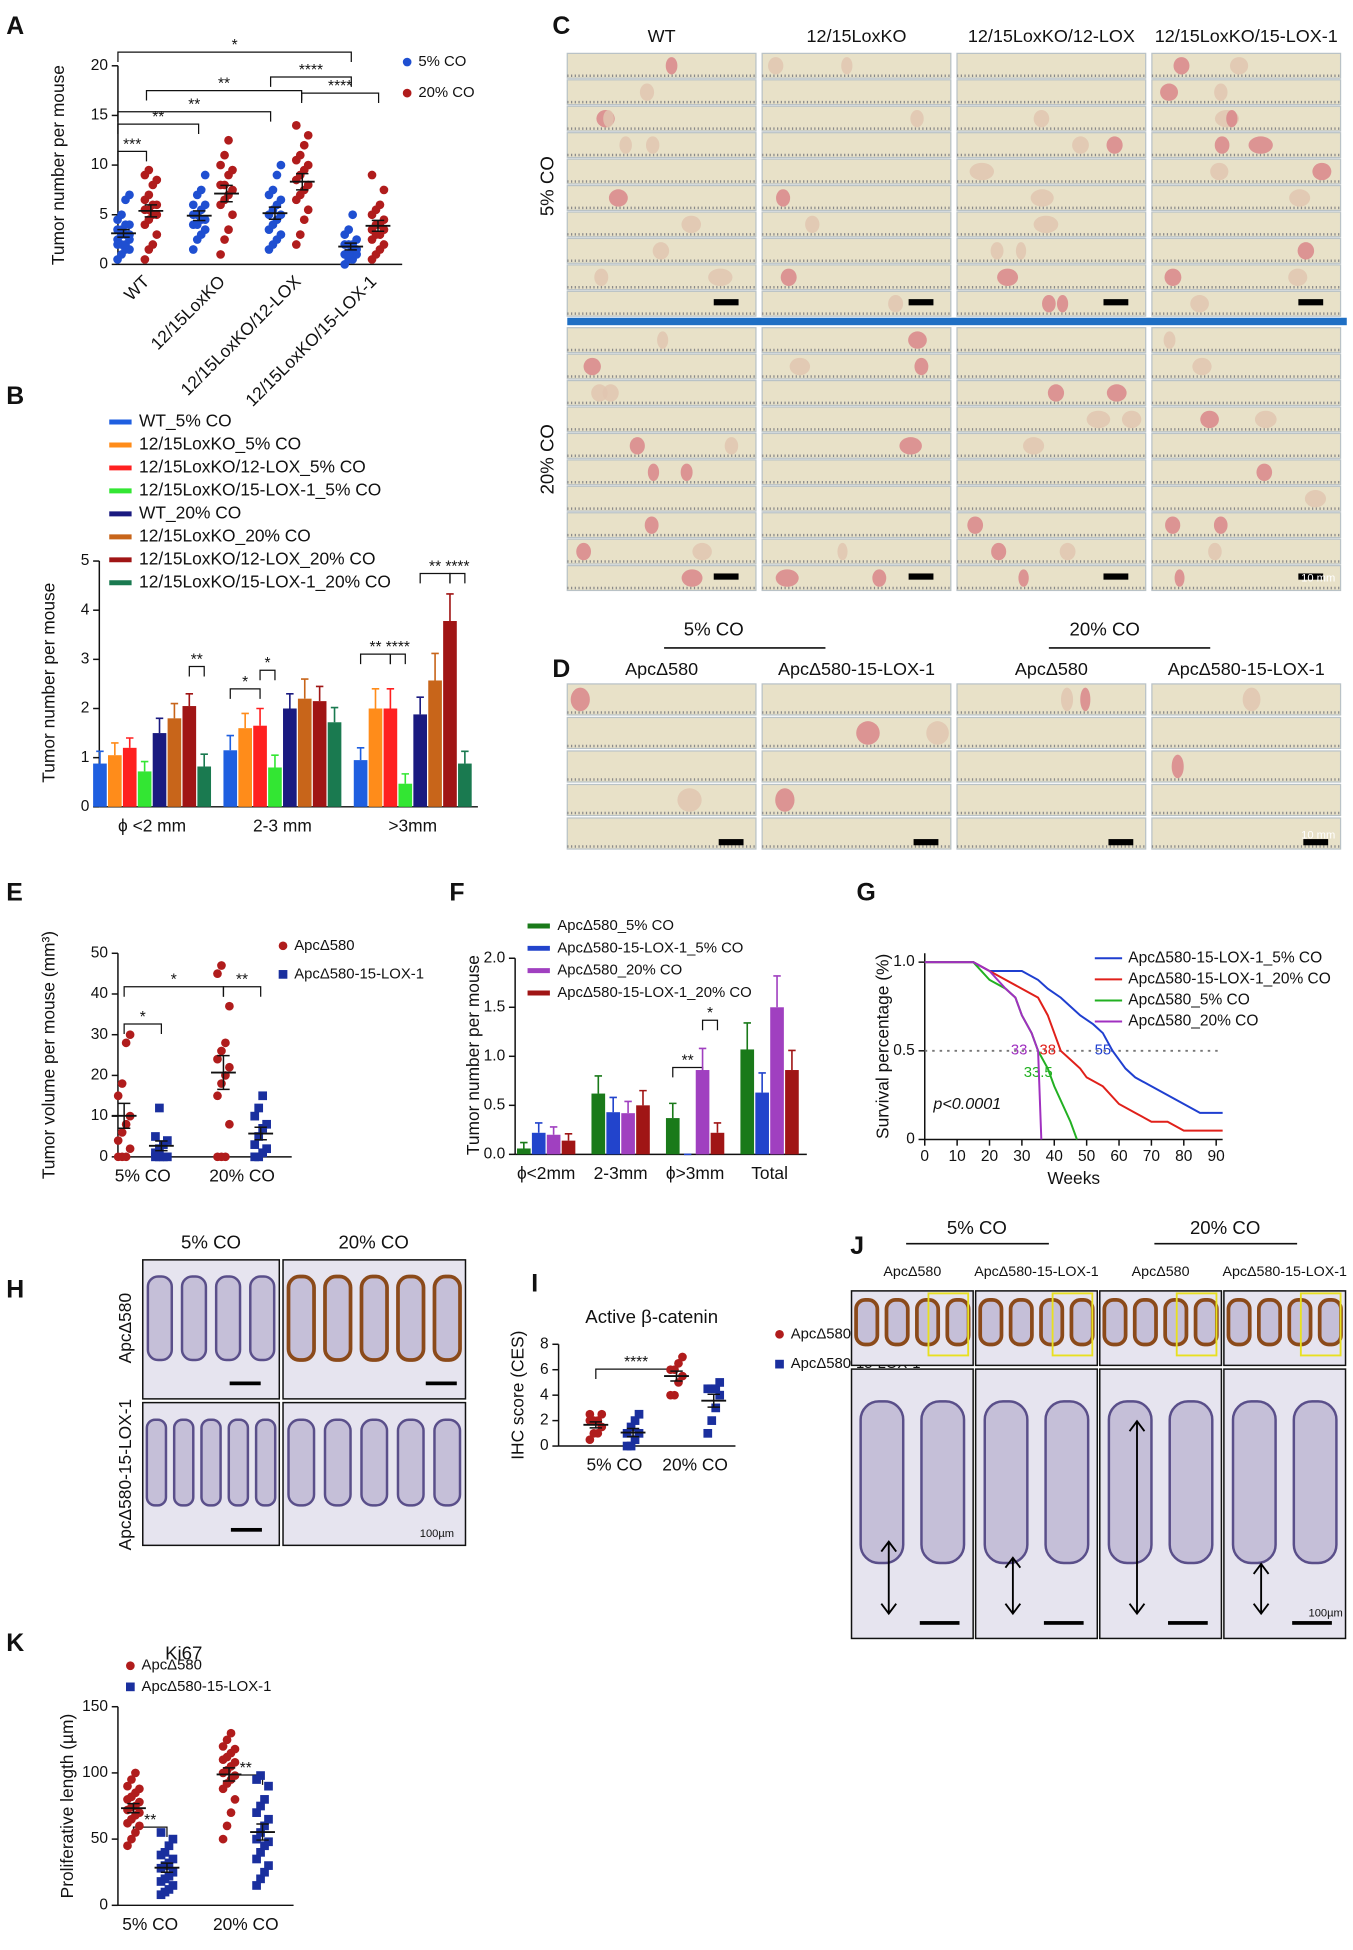  What do you see at coordinates (188, 312) in the screenshot?
I see `x-tick-label: 12/15LoxKO` at bounding box center [188, 312].